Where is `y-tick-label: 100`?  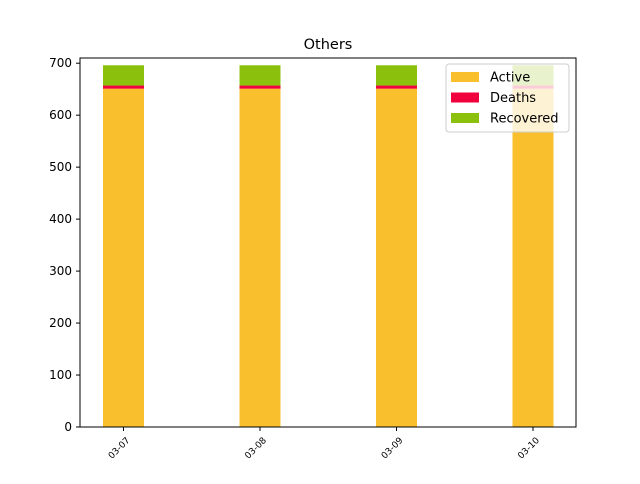 y-tick-label: 100 is located at coordinates (60, 375).